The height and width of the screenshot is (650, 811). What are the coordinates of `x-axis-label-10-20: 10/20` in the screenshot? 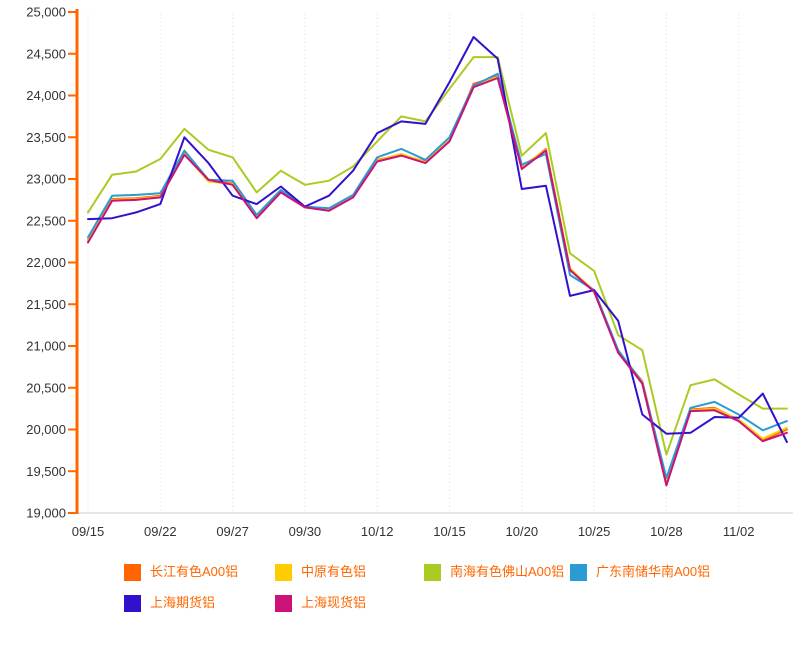 It's located at (522, 531).